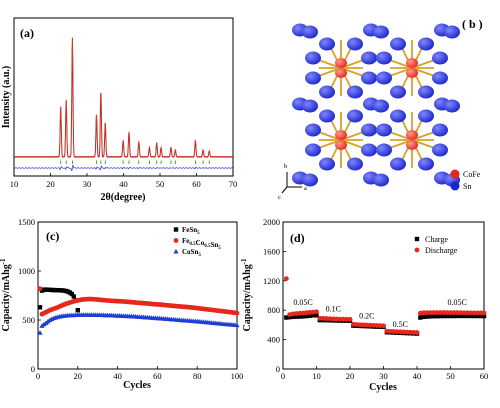 The image size is (500, 408). What do you see at coordinates (123, 184) in the screenshot?
I see `panel-a-x-tick-label: 40` at bounding box center [123, 184].